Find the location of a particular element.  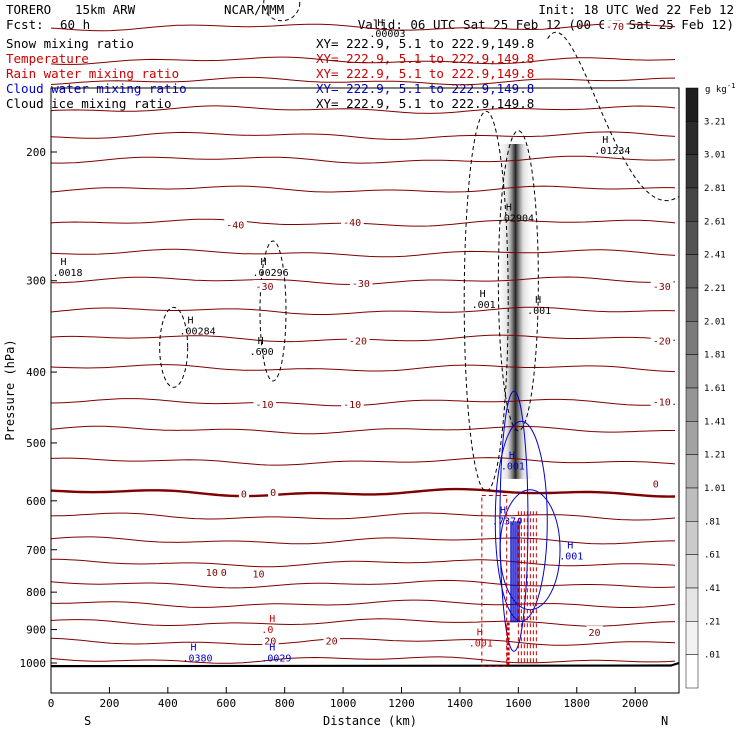

forecast-label: Fcst: is located at coordinates (25, 24).